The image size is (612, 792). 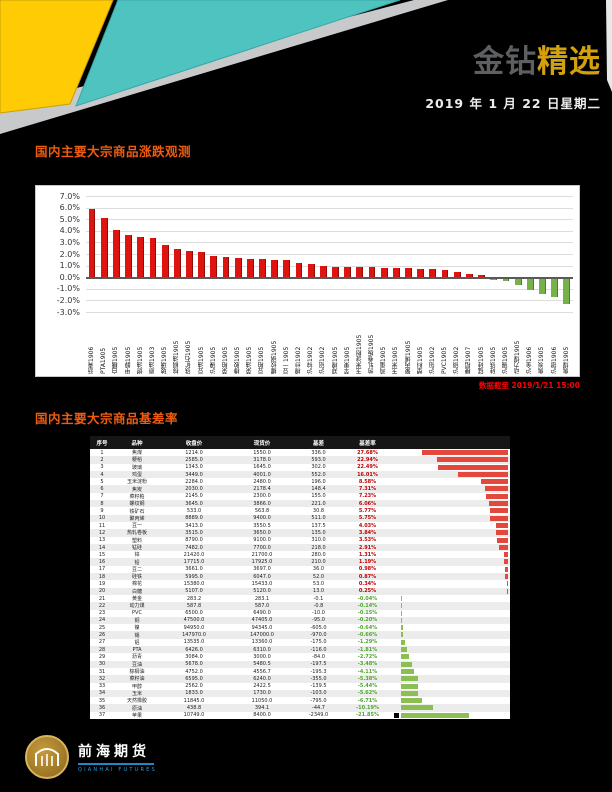 I want to click on row-index: 8, so click(x=102, y=503).